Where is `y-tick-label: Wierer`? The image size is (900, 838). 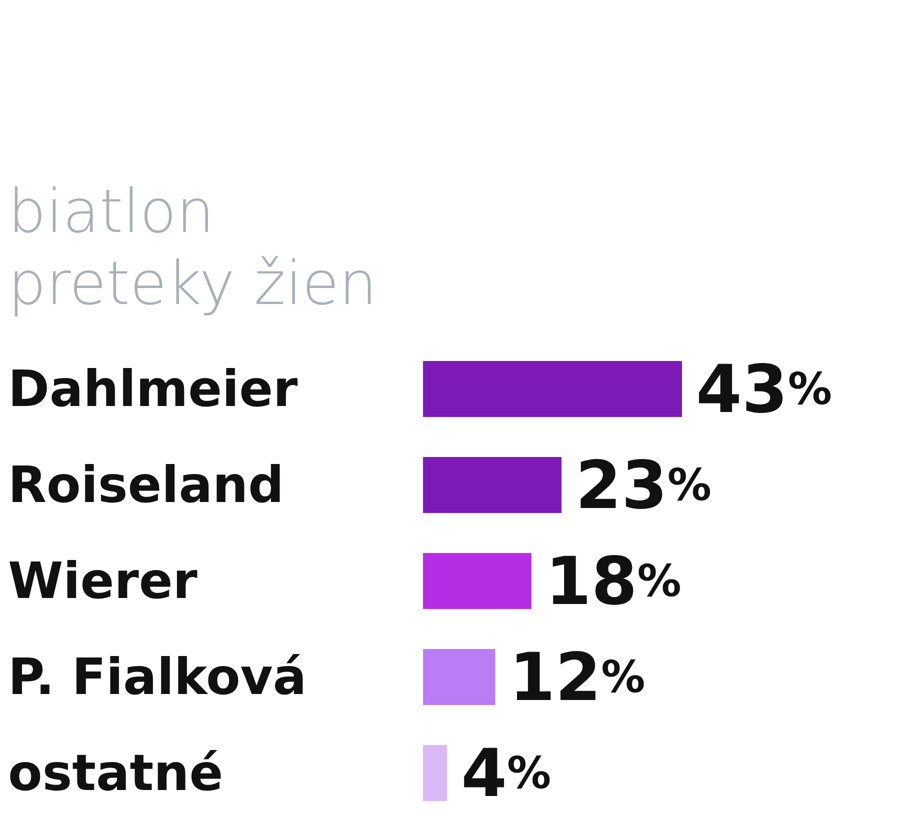
y-tick-label: Wierer is located at coordinates (103, 581).